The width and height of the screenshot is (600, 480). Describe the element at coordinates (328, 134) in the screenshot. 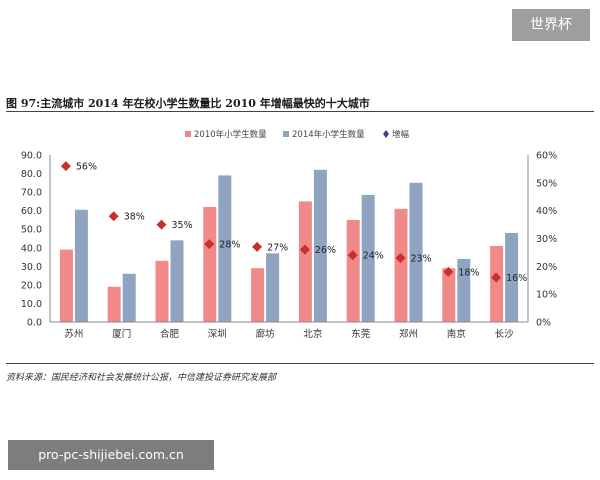

I see `legend-label: 2014年小学生数量` at that location.